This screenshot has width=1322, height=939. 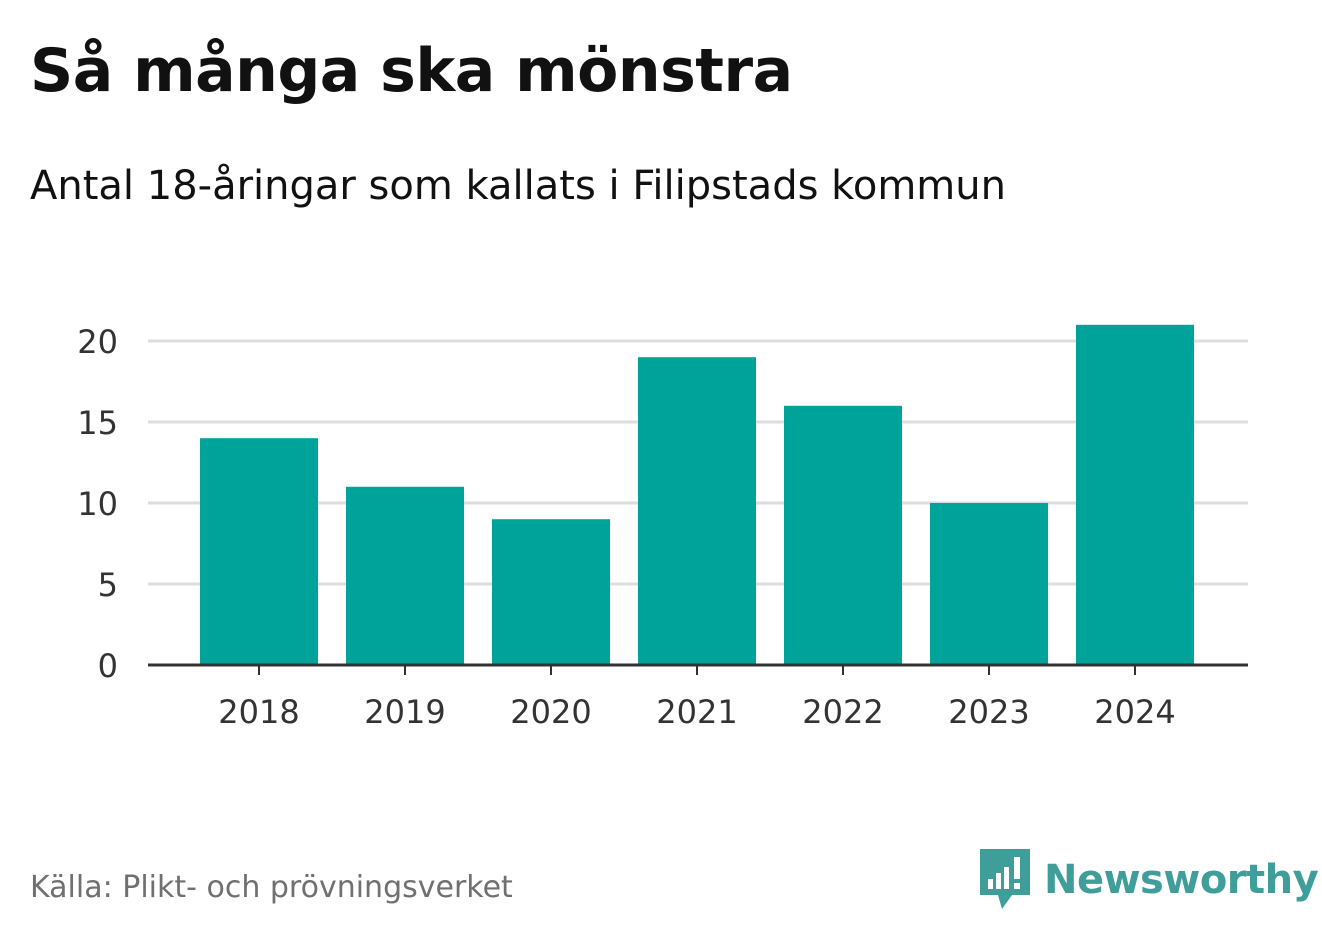 I want to click on chart-title: Så många ska mönstra, so click(x=411, y=71).